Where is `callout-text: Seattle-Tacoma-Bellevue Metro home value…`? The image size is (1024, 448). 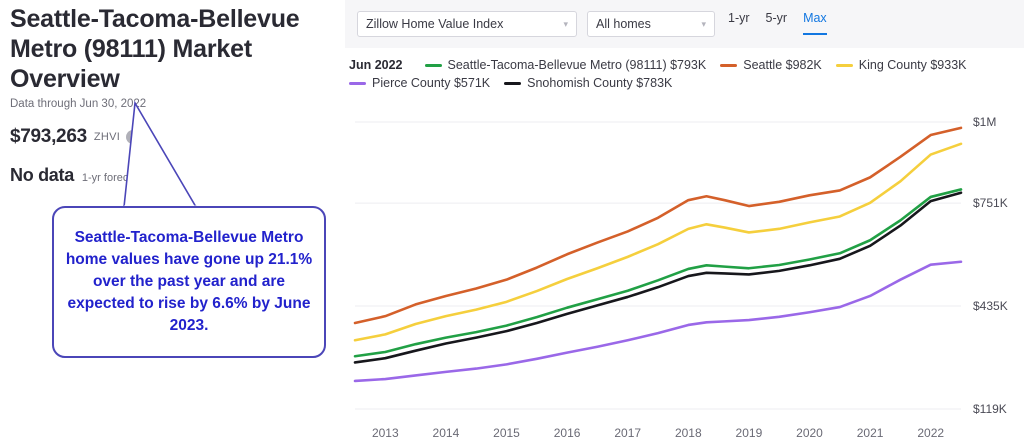
callout-text: Seattle-Tacoma-Bellevue Metro home value… is located at coordinates (189, 281).